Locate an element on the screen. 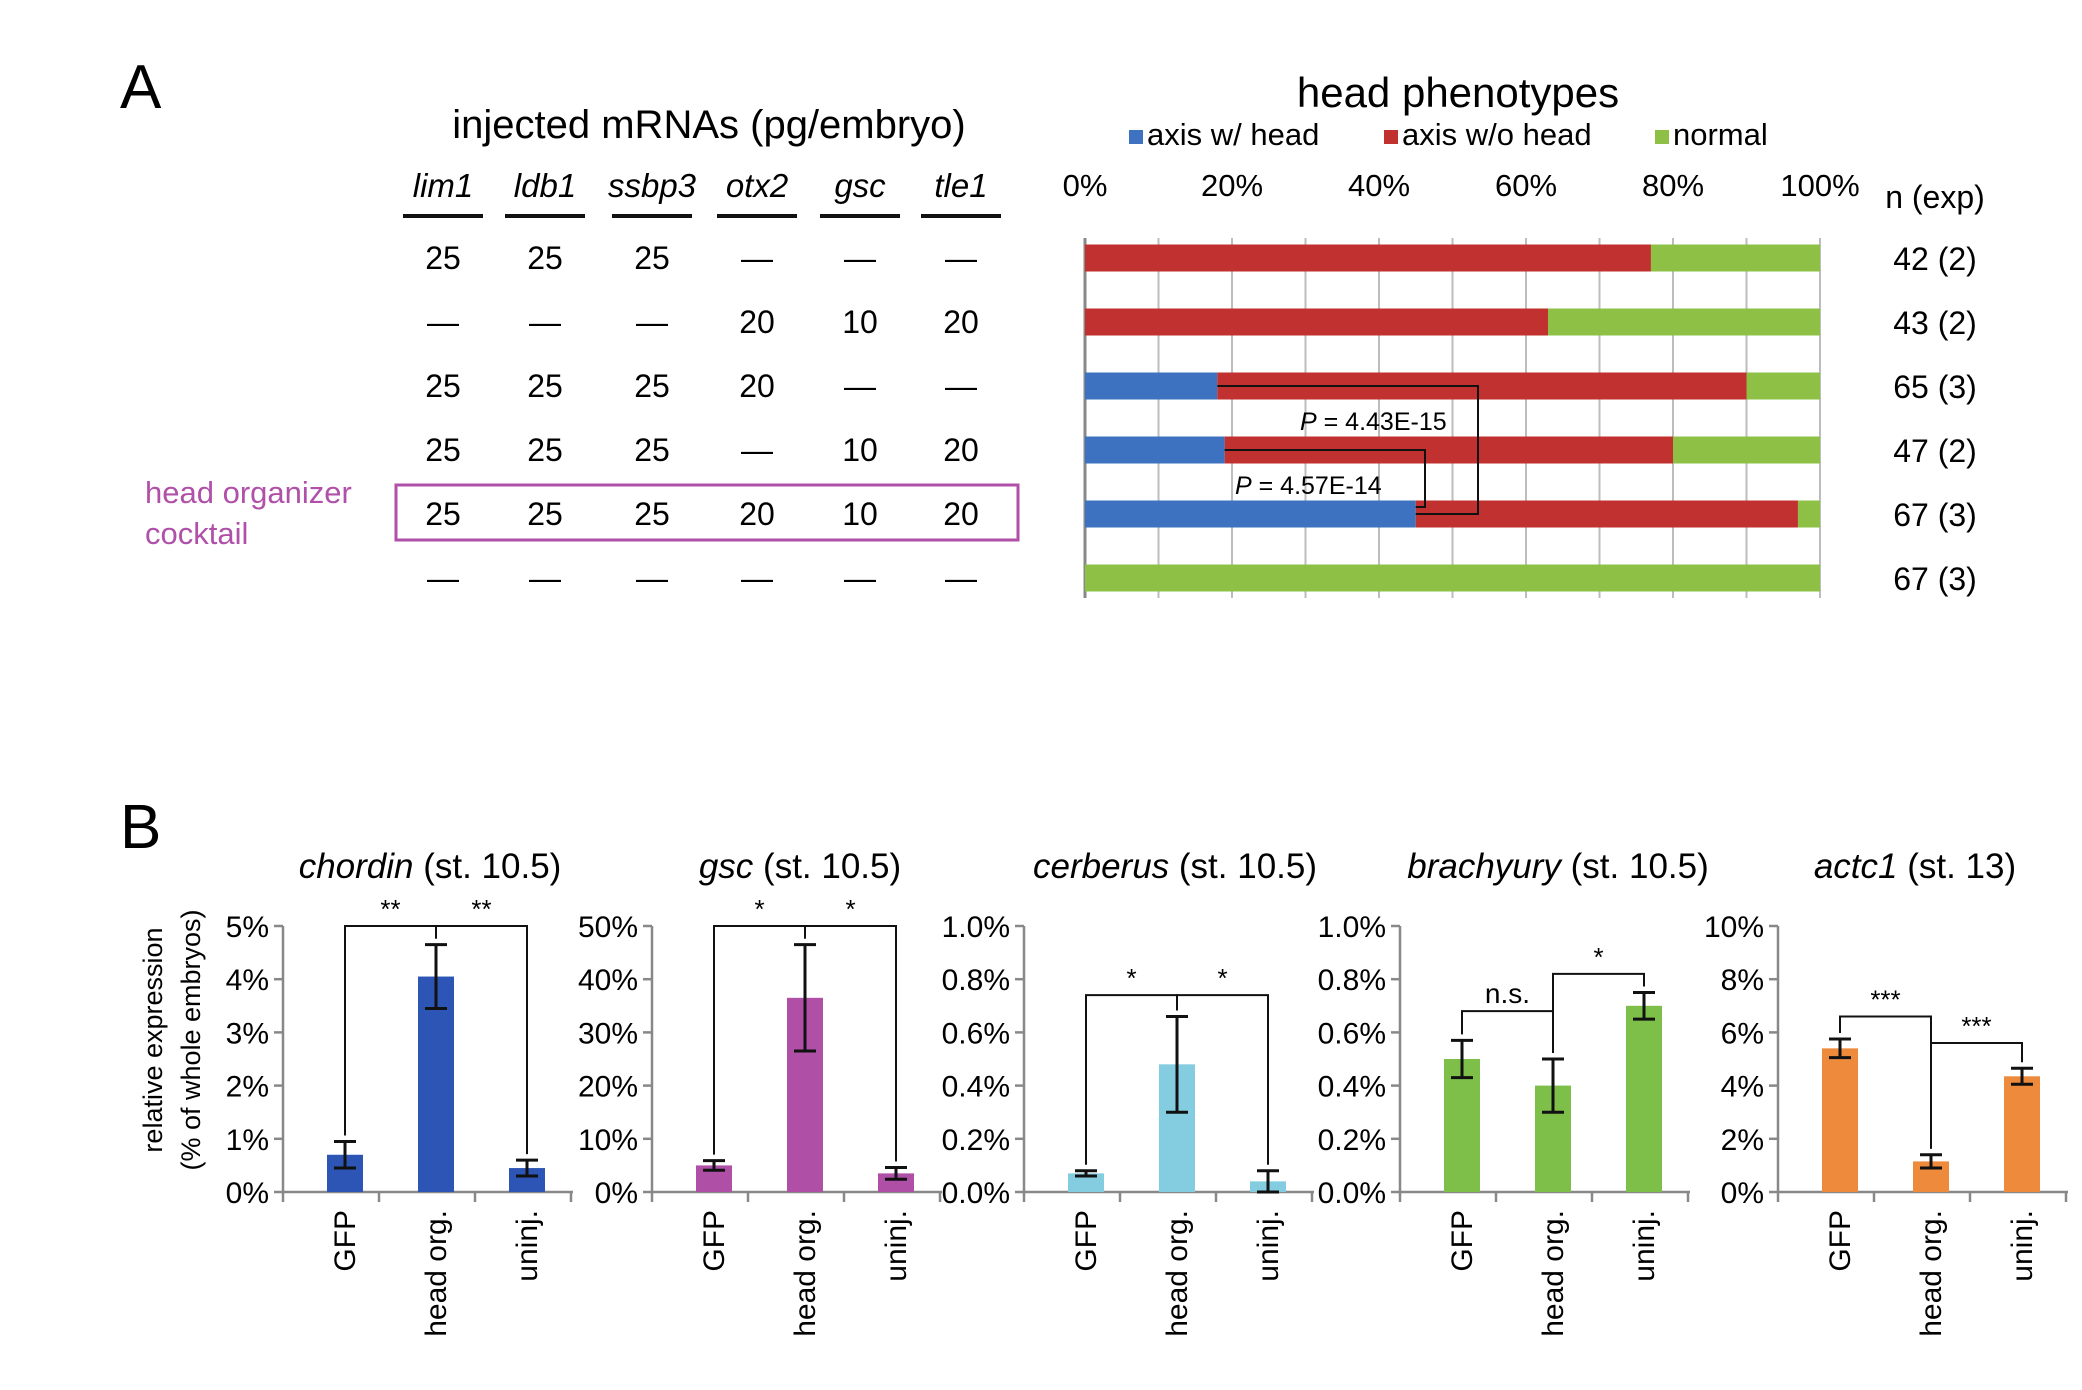  chart-title: actc1 (st. 13) is located at coordinates (1915, 866).